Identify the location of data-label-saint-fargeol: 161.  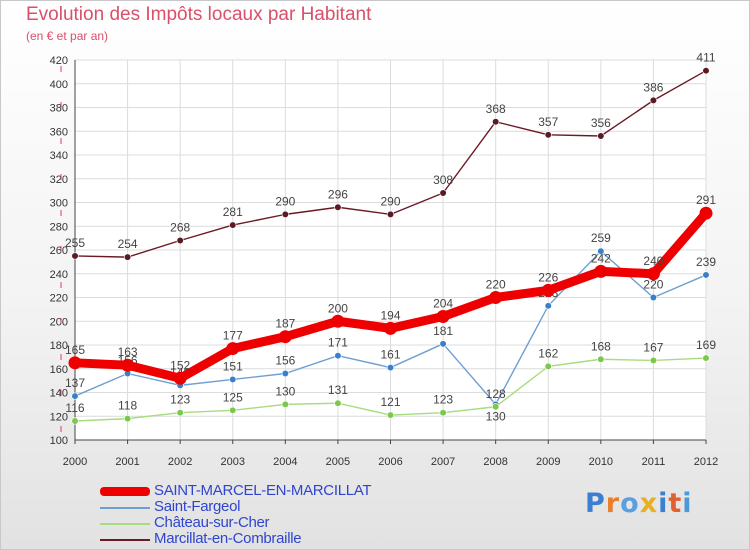
(390, 355).